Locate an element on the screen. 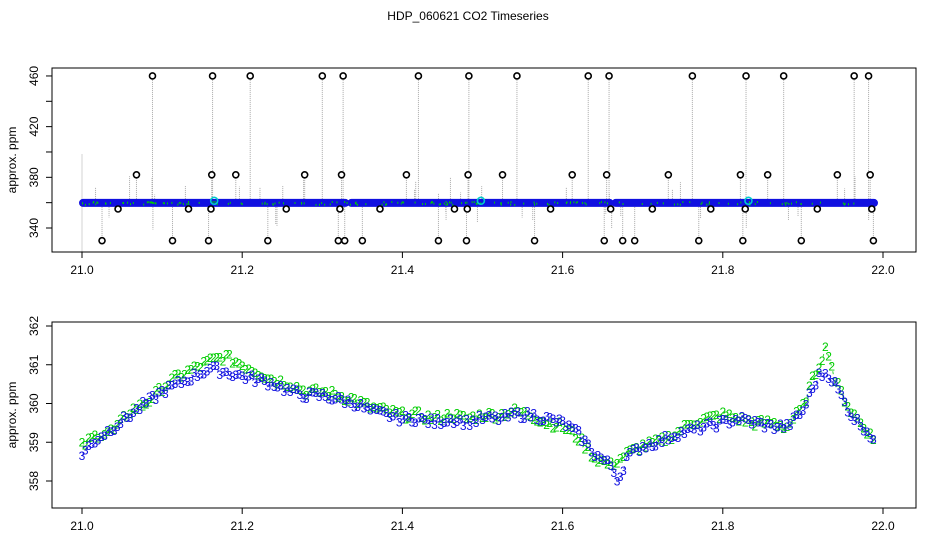  x-tick-label: 21.4 is located at coordinates (403, 526).